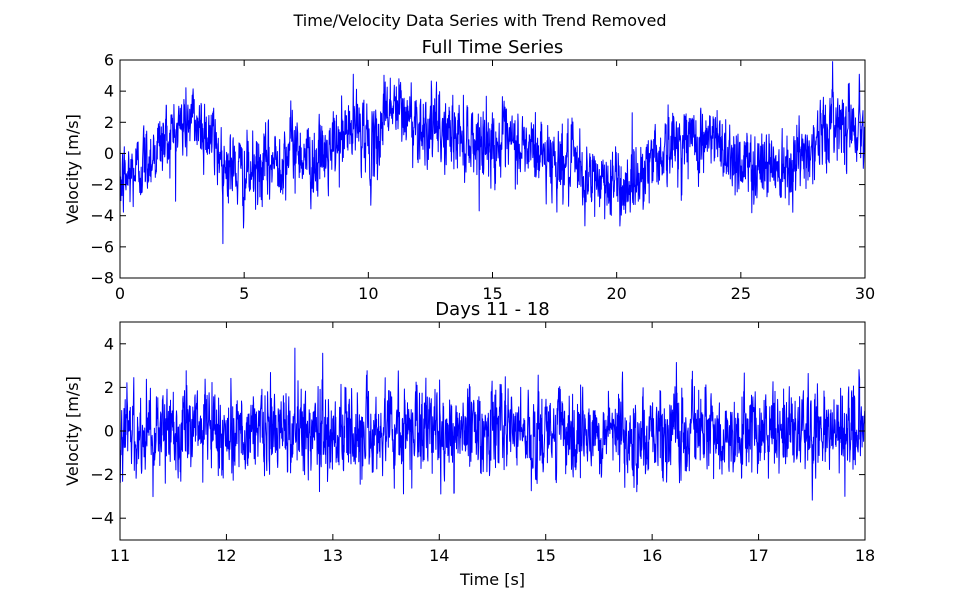  Describe the element at coordinates (102, 184) in the screenshot. I see `full-series-y-tick-label: −2` at that location.